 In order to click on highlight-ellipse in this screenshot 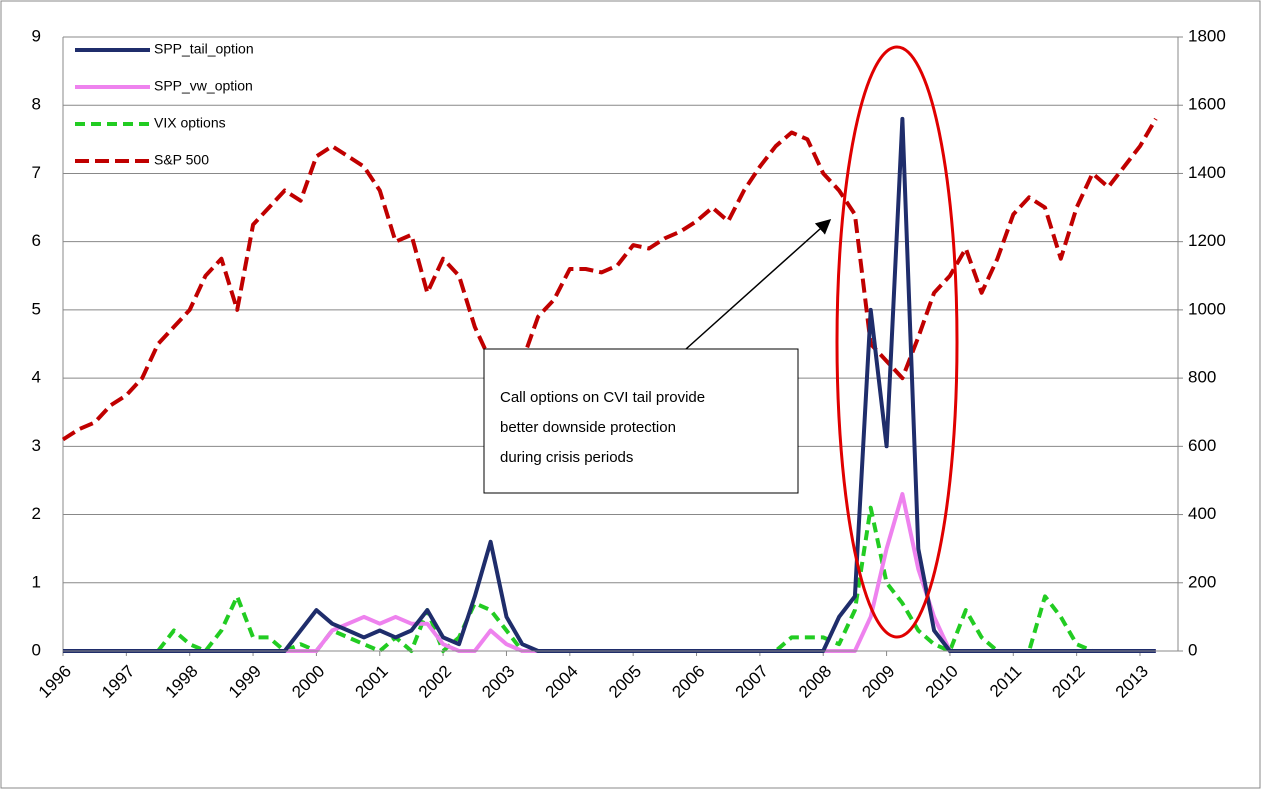, I will do `click(897, 342)`.